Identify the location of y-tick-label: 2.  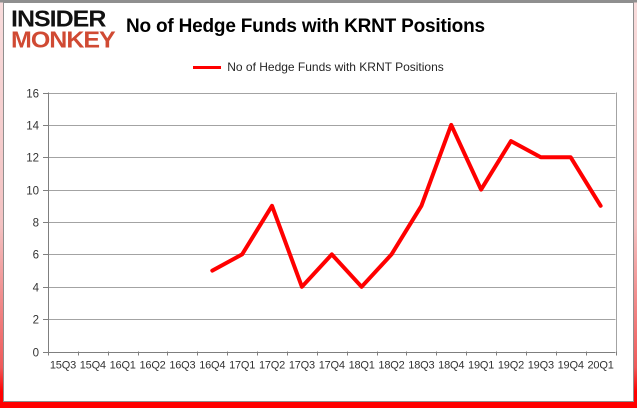
(36, 321).